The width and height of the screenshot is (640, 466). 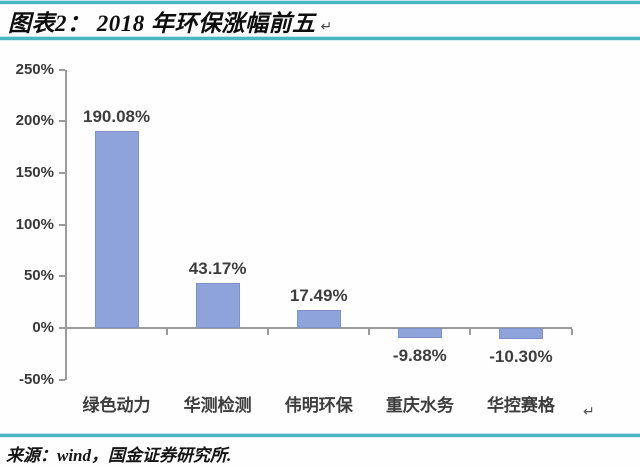 I want to click on bar-value-label: 190.08%, so click(x=116, y=117).